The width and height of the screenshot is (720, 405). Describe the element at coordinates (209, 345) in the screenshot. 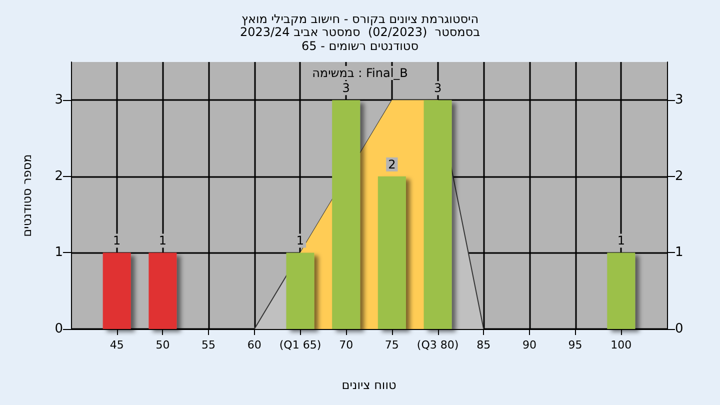

I see `x-tick-label: 55` at that location.